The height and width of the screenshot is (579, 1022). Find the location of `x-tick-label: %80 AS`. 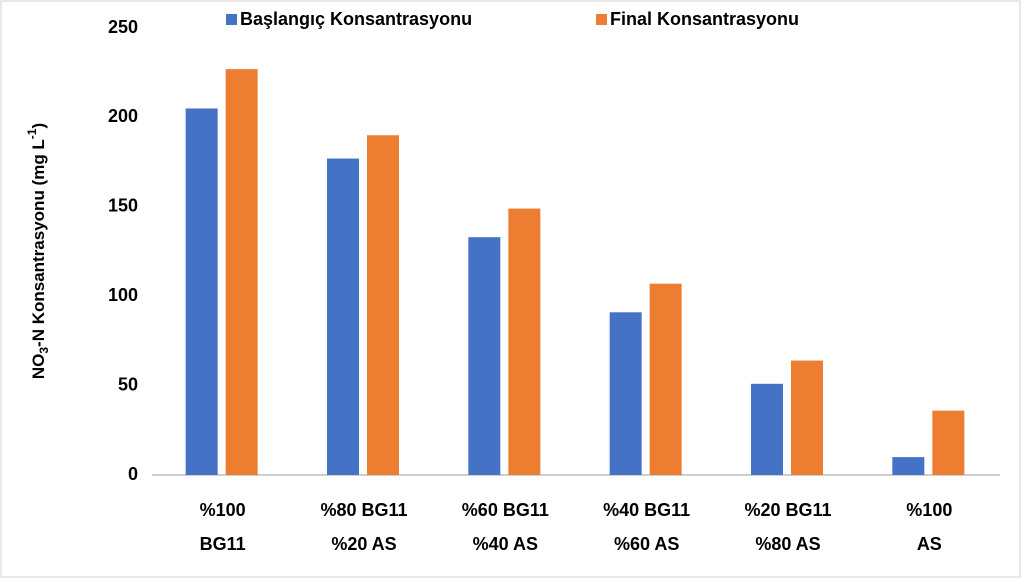

x-tick-label: %80 AS is located at coordinates (787, 544).